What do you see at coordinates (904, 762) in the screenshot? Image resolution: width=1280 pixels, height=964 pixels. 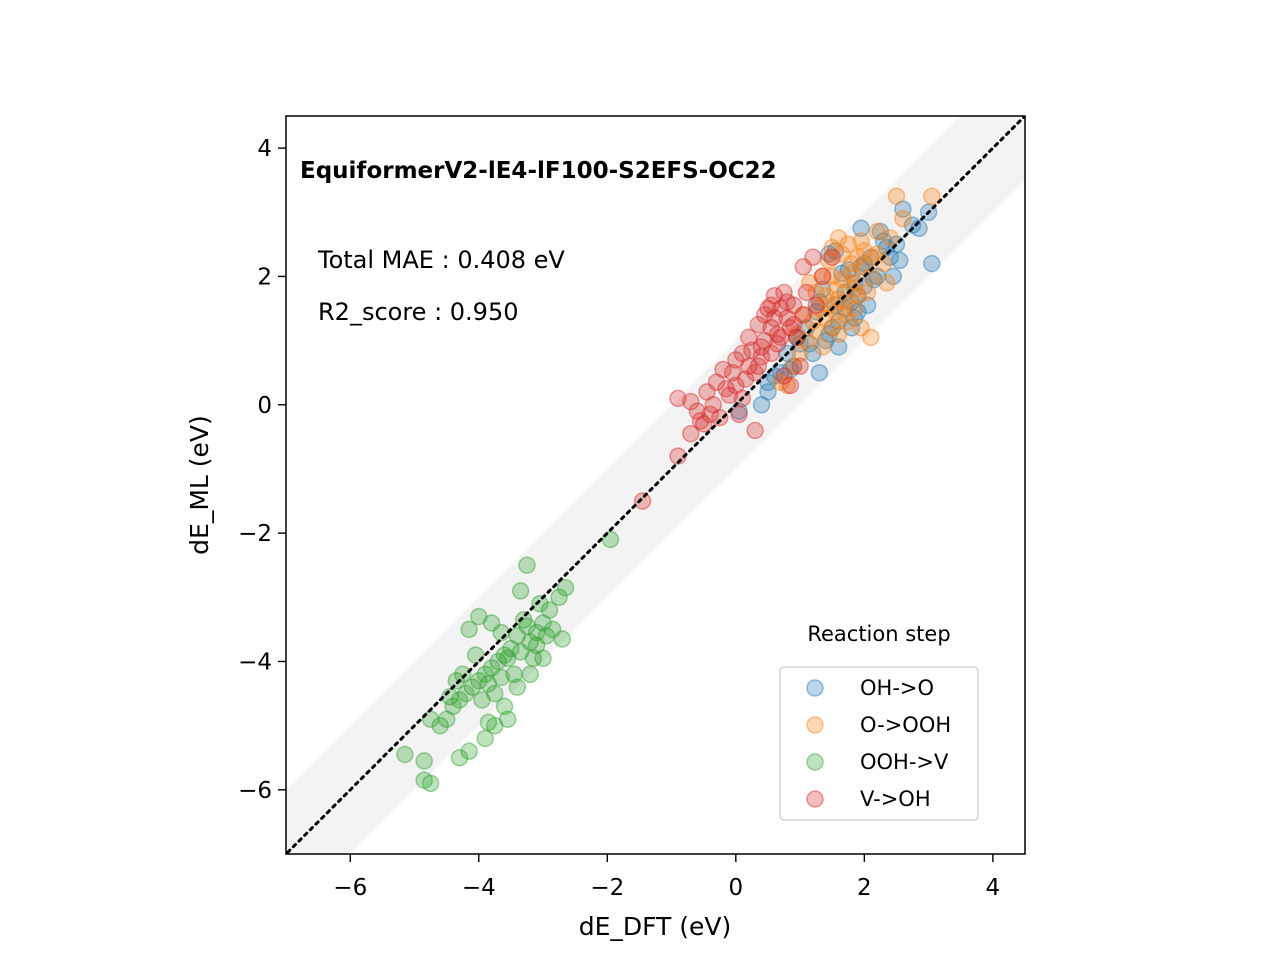 I see `legend-label: OOH->V` at bounding box center [904, 762].